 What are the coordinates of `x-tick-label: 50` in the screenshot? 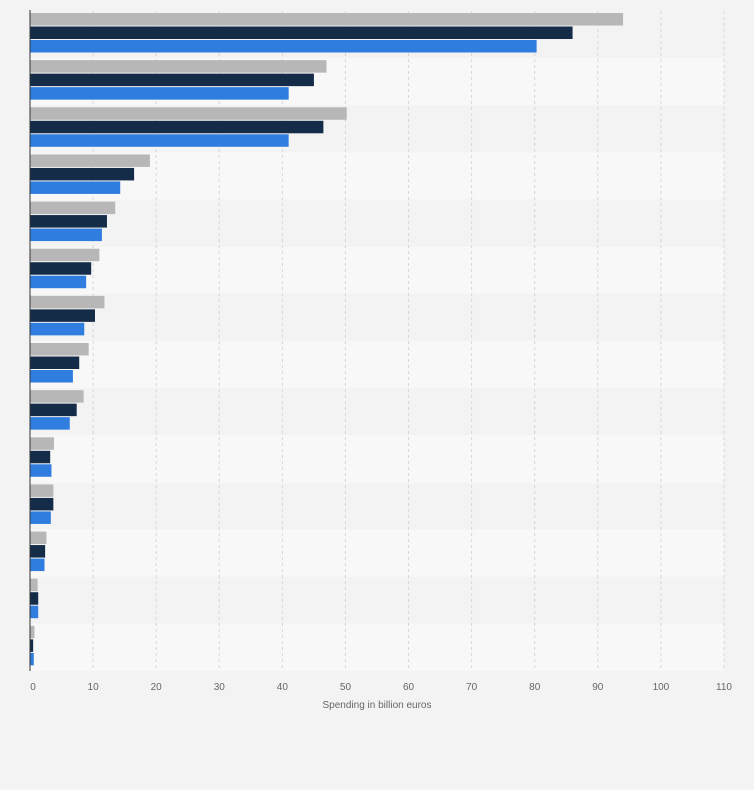 It's located at (346, 687).